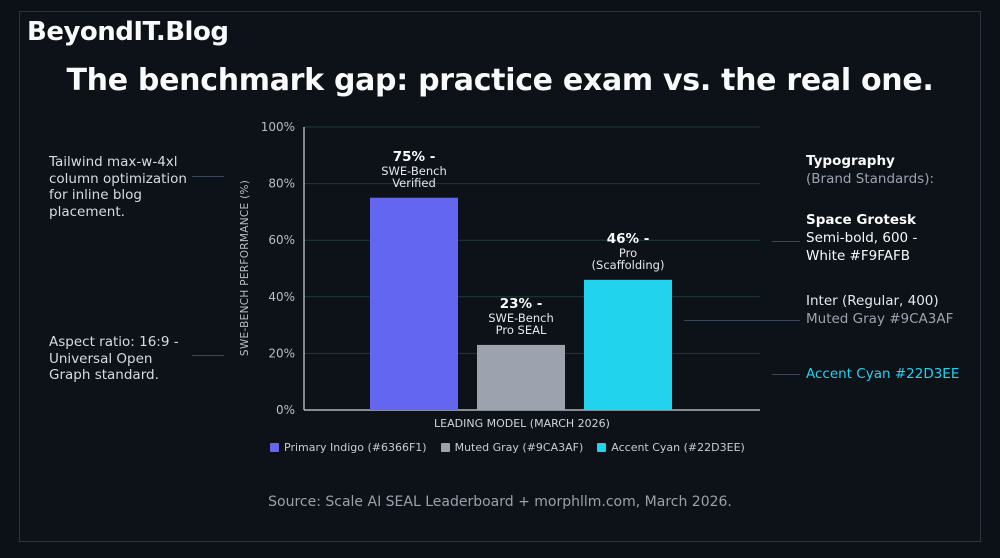 The height and width of the screenshot is (558, 1000). Describe the element at coordinates (628, 265) in the screenshot. I see `bar-category-label: (Scaffolding)` at that location.